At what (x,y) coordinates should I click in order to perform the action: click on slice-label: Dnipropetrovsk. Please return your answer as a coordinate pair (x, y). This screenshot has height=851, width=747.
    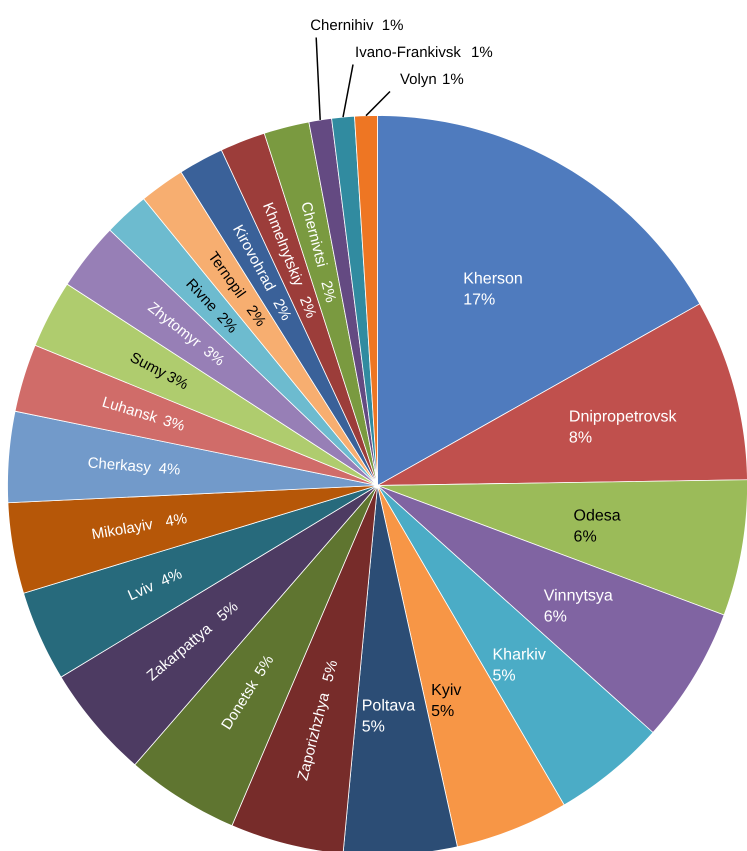
    Looking at the image, I should click on (623, 417).